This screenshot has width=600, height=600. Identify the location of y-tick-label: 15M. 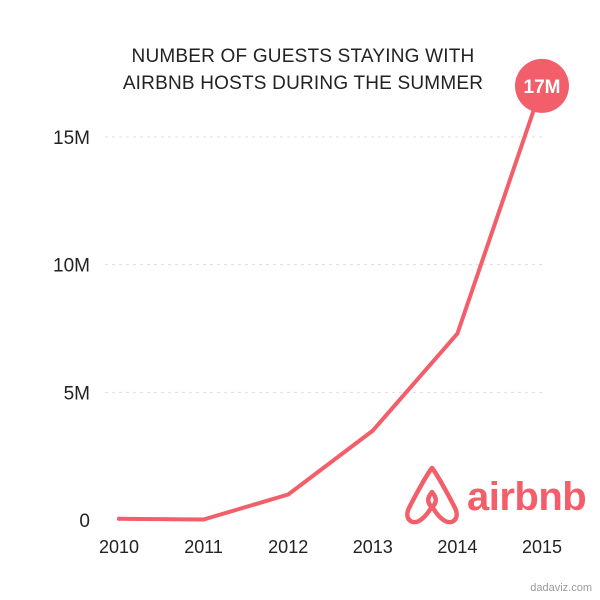
(71, 138).